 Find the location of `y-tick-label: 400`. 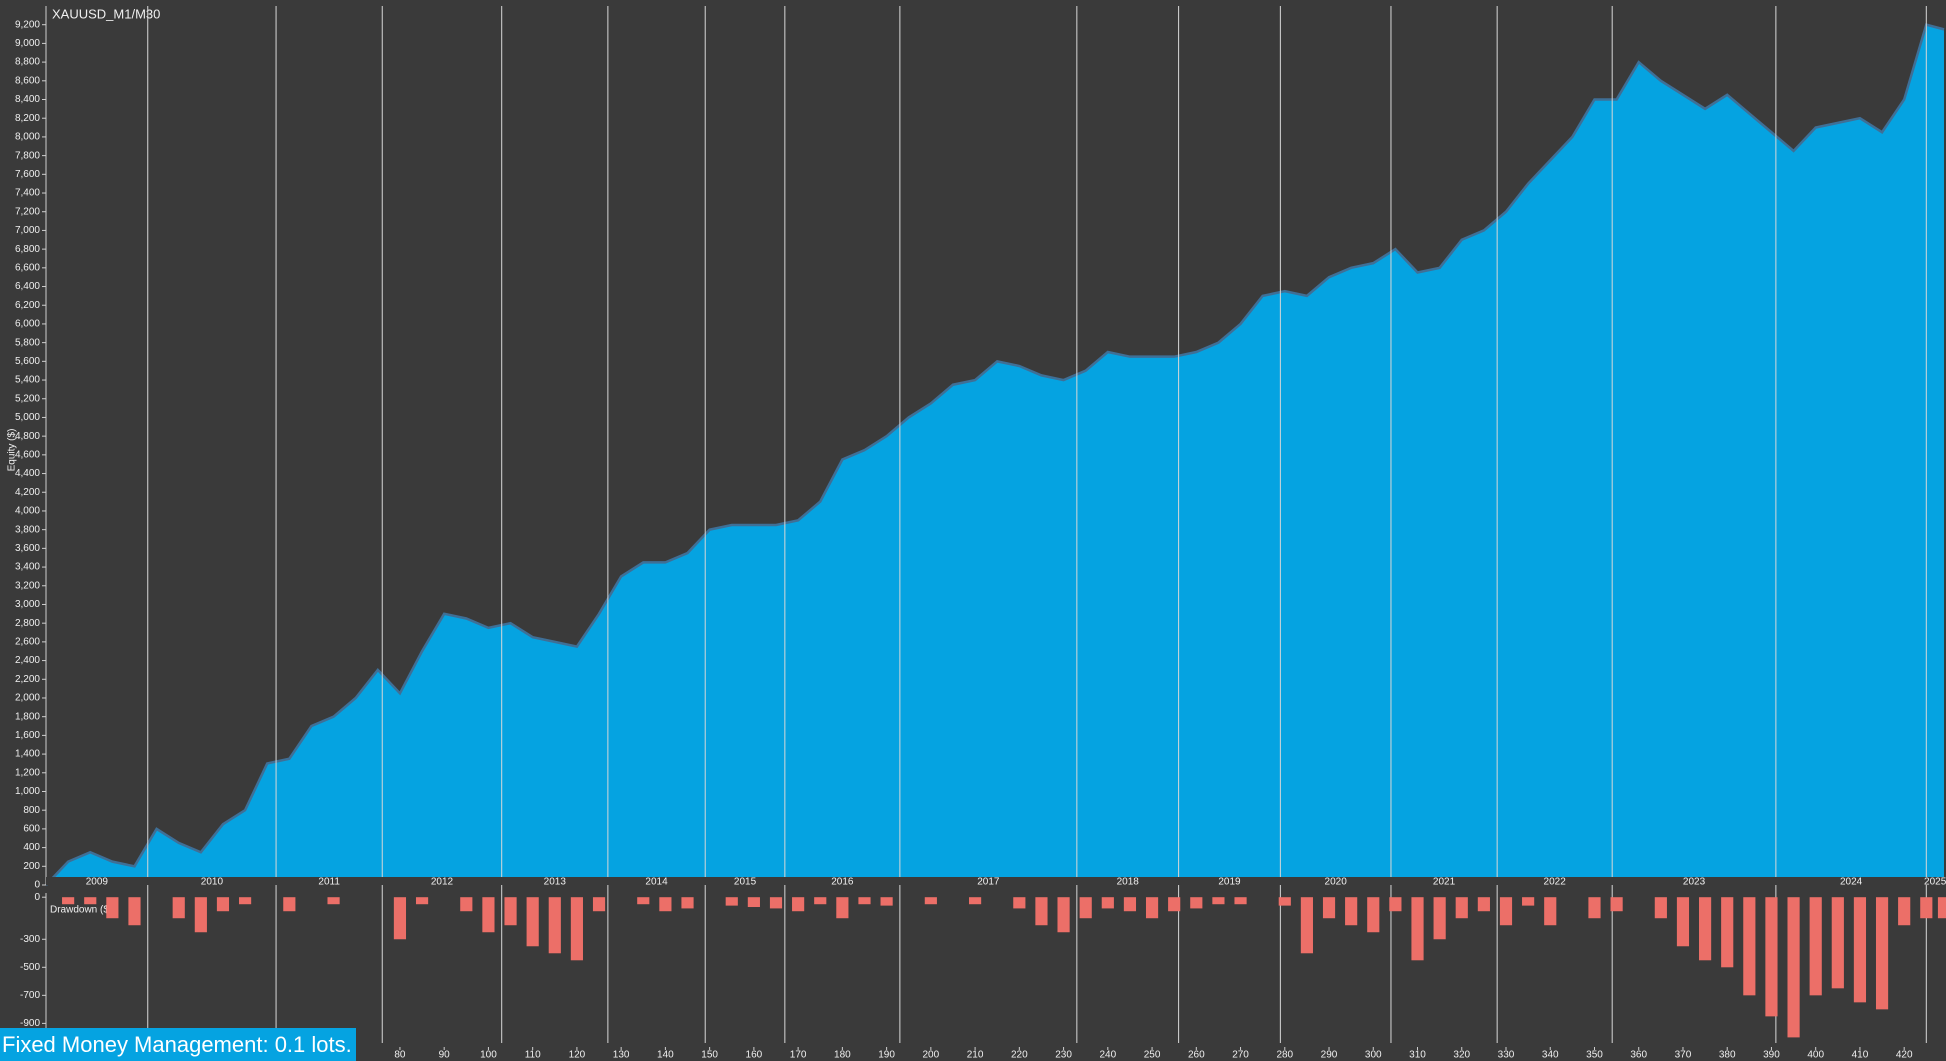

y-tick-label: 400 is located at coordinates (31, 847).